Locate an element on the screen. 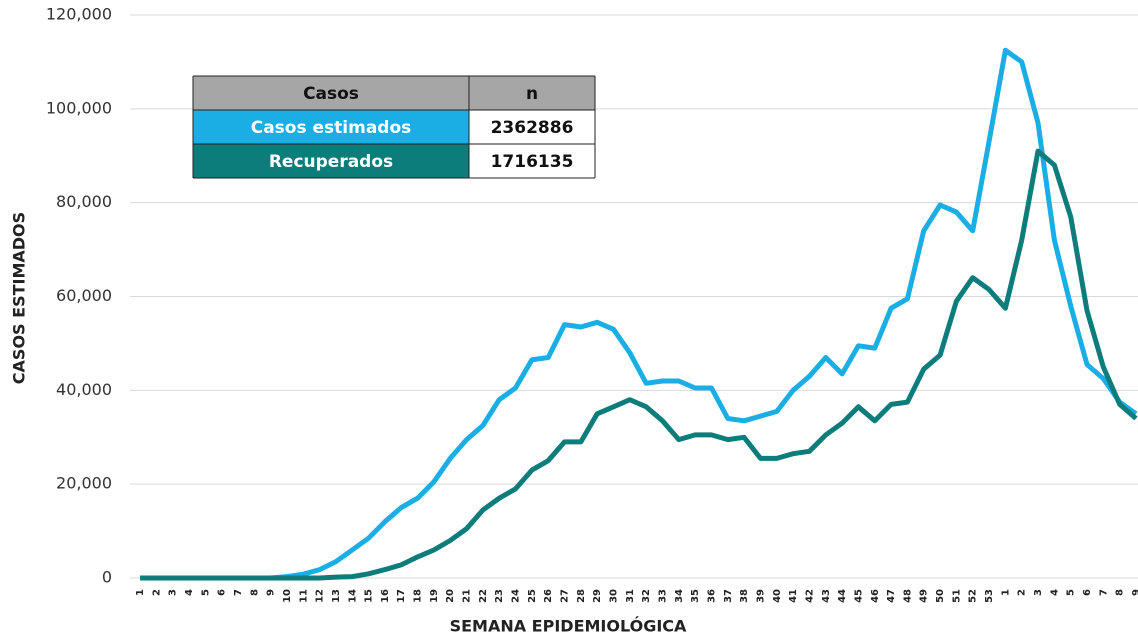 This screenshot has height=640, width=1138. x-tick-label: 17 is located at coordinates (401, 596).